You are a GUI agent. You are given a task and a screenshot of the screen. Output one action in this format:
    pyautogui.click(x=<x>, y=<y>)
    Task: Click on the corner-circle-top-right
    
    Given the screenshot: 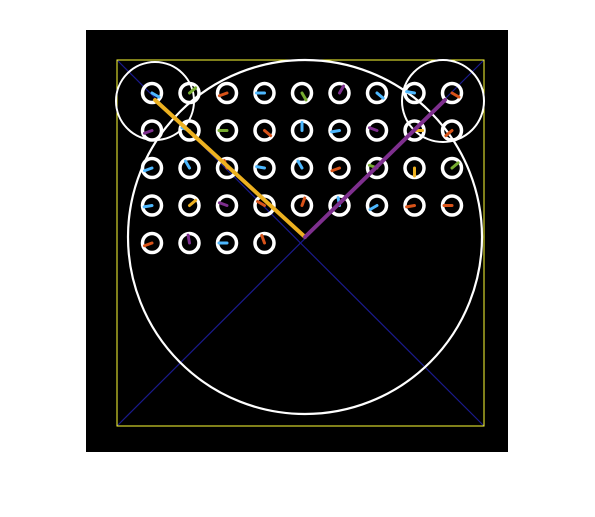 What is the action you would take?
    pyautogui.click(x=443, y=101)
    